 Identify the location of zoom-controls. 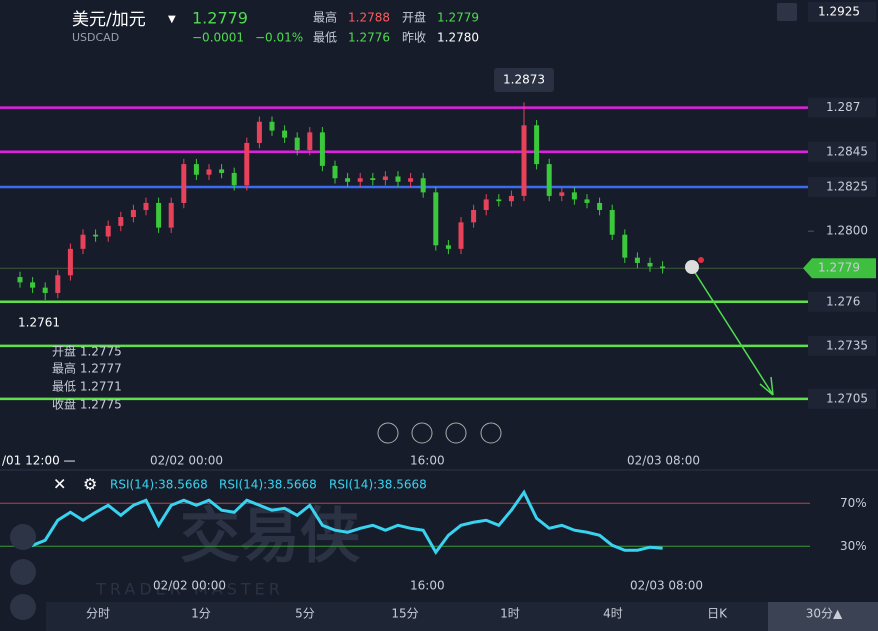
(439, 433).